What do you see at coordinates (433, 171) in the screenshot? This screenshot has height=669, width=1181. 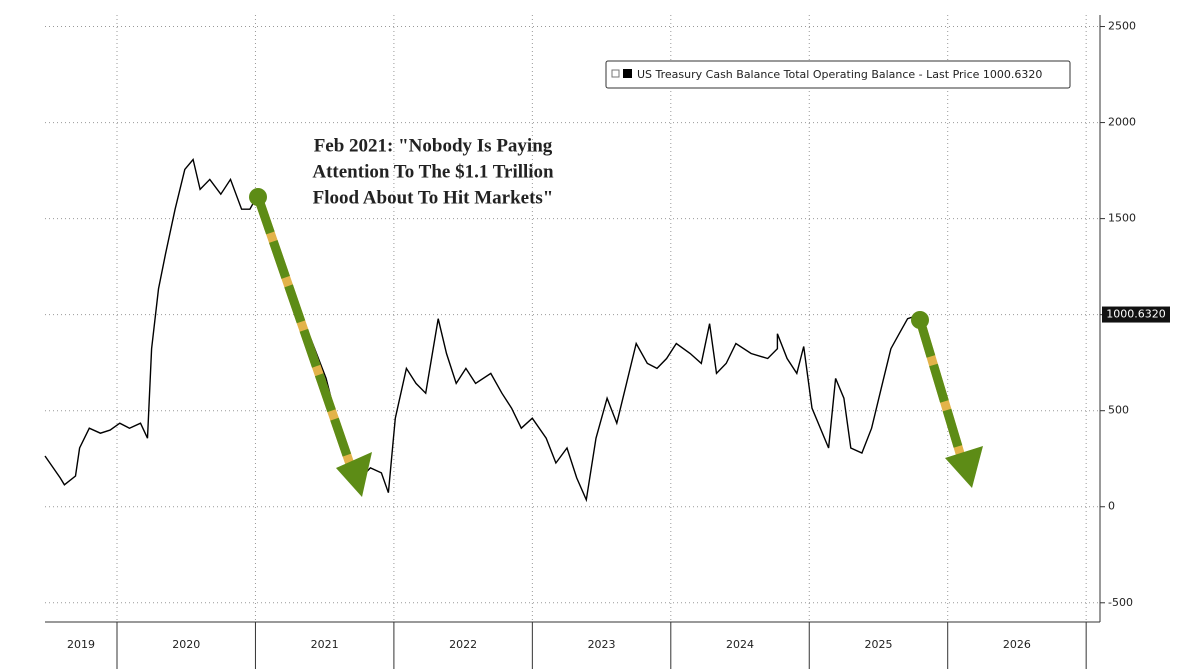 I see `annotation: Attention To The $1.1 Trillion` at bounding box center [433, 171].